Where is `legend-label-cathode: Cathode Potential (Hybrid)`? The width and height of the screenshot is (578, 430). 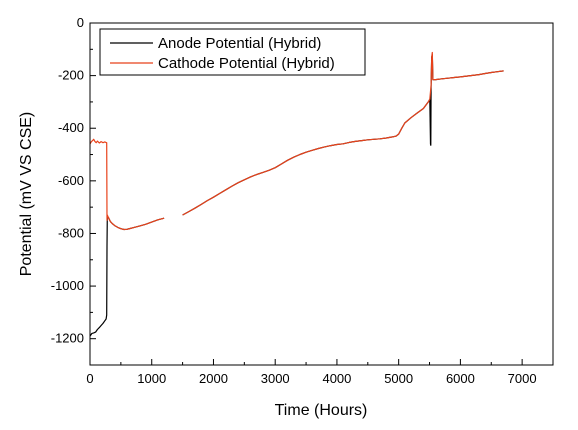
legend-label-cathode: Cathode Potential (Hybrid) is located at coordinates (246, 63).